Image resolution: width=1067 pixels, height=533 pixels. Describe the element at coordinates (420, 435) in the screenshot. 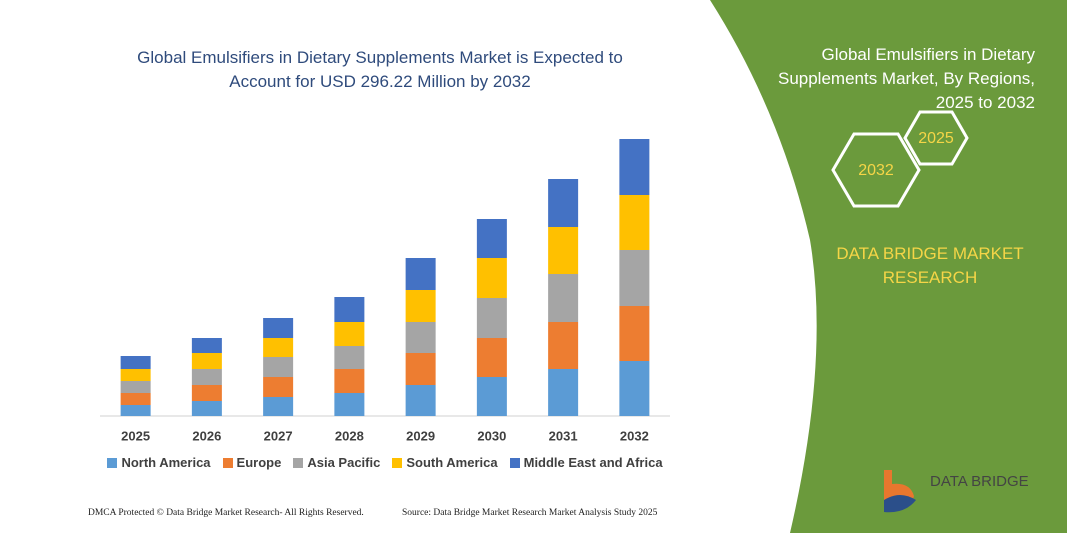

I see `x-tick-label: 2029` at that location.